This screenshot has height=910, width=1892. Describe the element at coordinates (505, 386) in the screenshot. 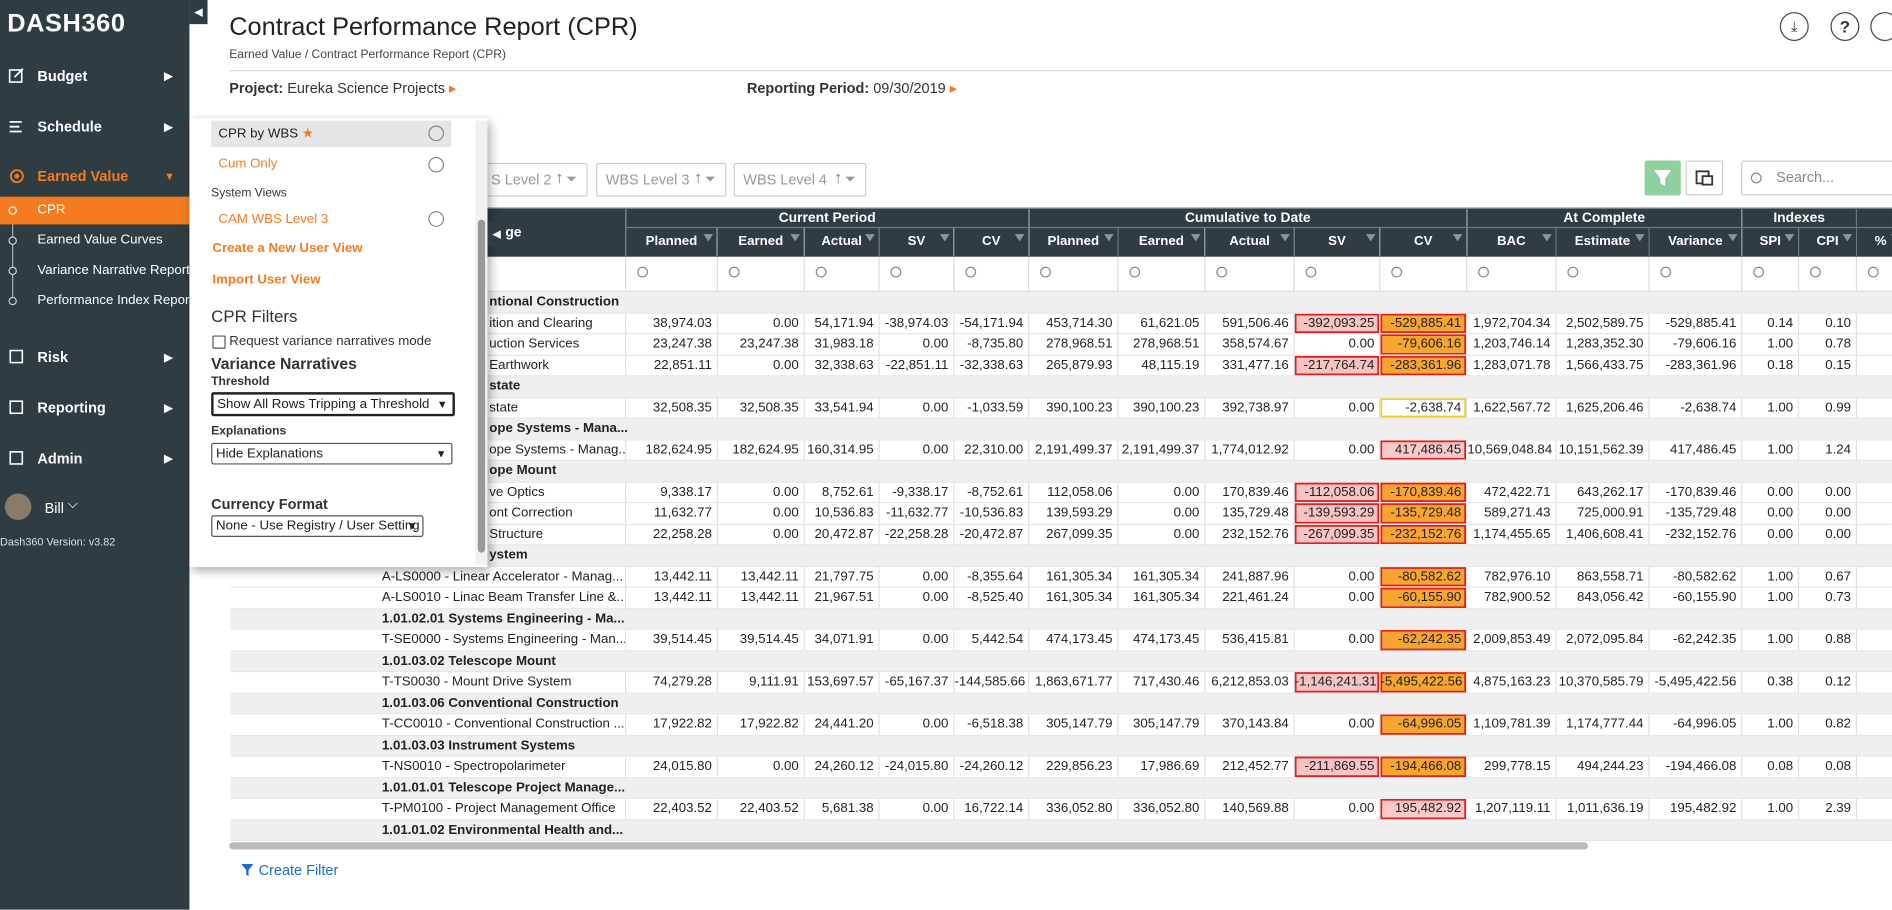

I see `group-label: state` at that location.